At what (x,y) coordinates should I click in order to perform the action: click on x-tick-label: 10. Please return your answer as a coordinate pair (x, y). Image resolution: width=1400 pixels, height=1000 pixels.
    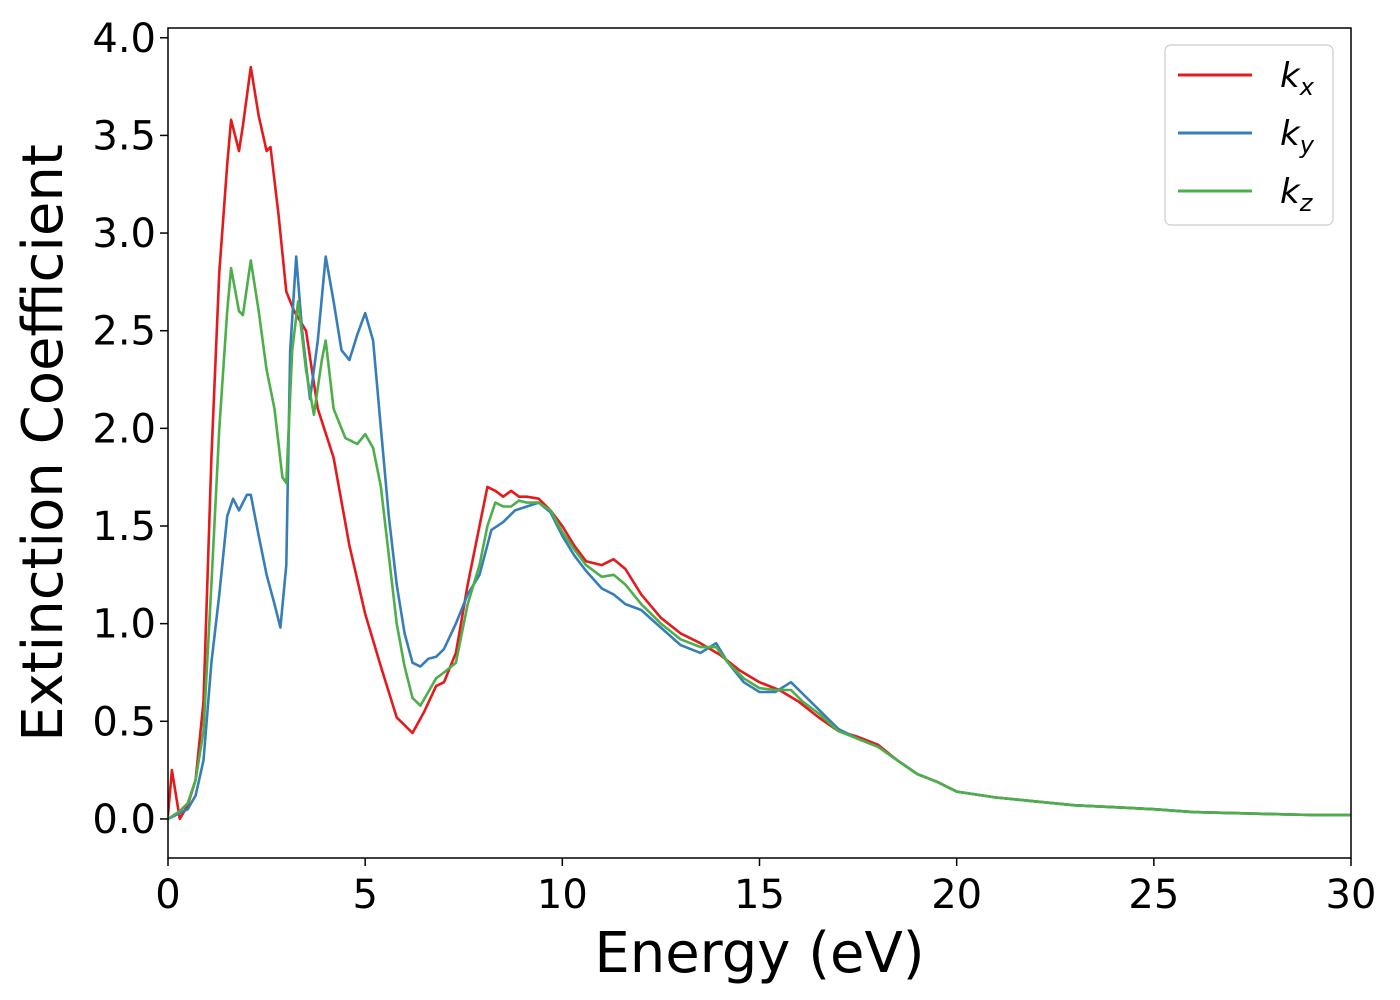
    Looking at the image, I should click on (562, 895).